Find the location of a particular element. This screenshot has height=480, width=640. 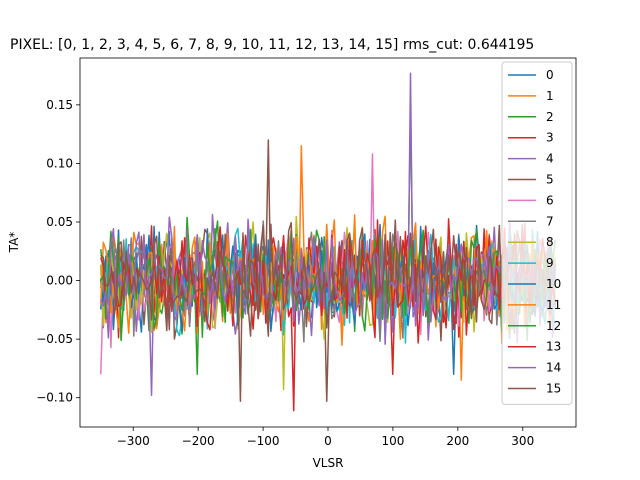

legend-label: 10 is located at coordinates (553, 284).